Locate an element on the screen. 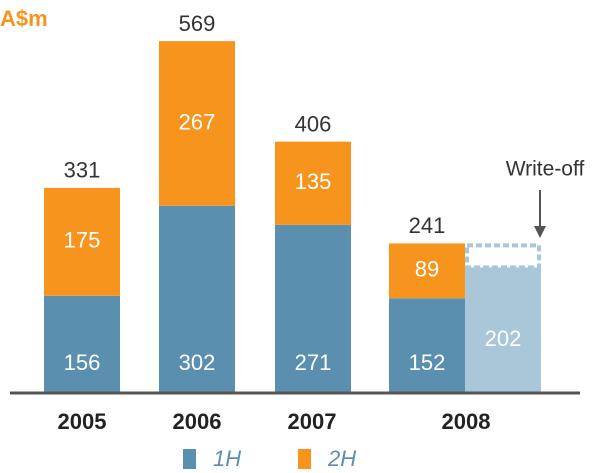 The height and width of the screenshot is (473, 600). x-tick-label: 2007 is located at coordinates (312, 421).